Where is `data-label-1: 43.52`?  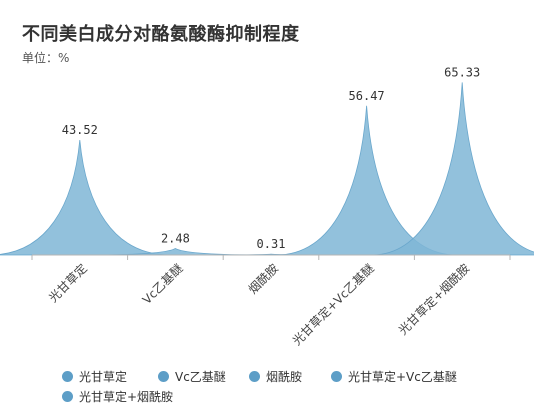 data-label-1: 43.52 is located at coordinates (80, 130).